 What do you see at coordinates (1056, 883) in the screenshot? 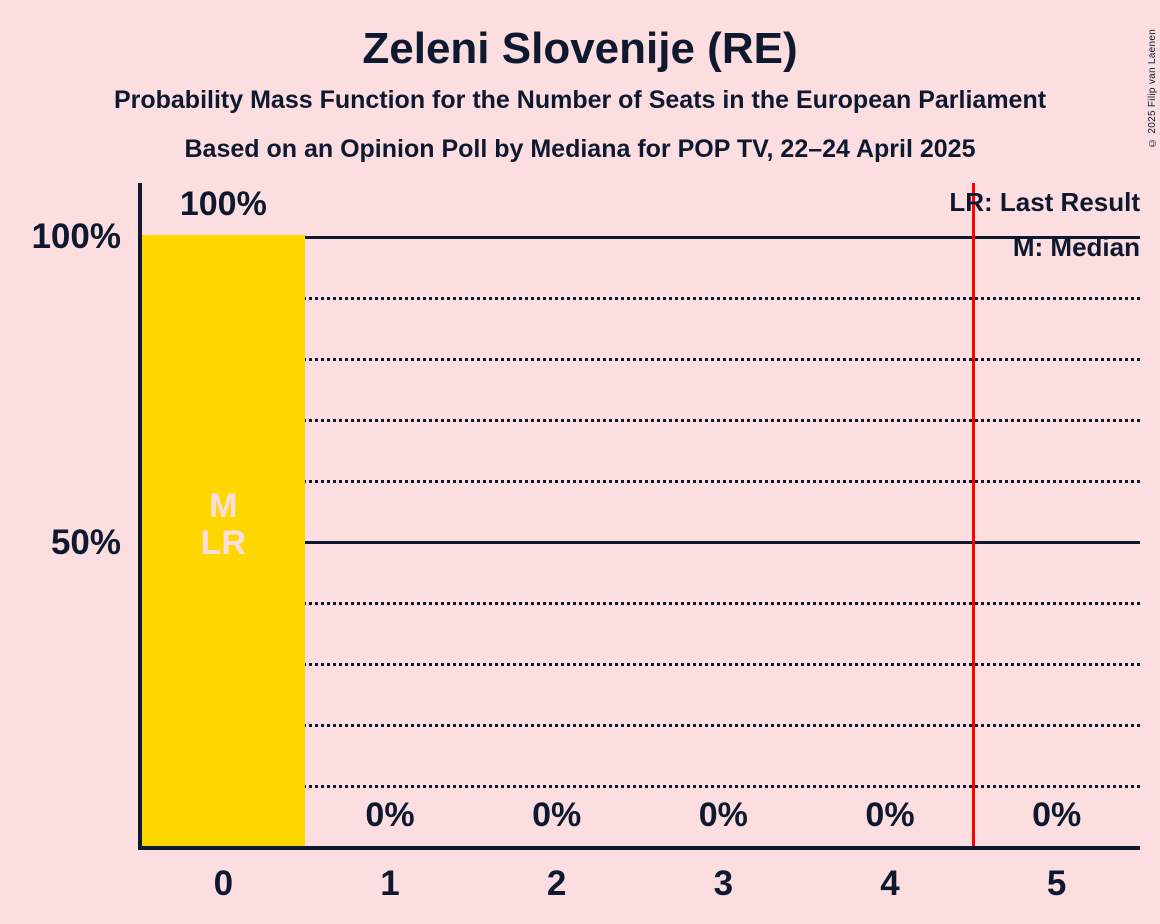
I see `x-tick-label-5: 5` at bounding box center [1056, 883].